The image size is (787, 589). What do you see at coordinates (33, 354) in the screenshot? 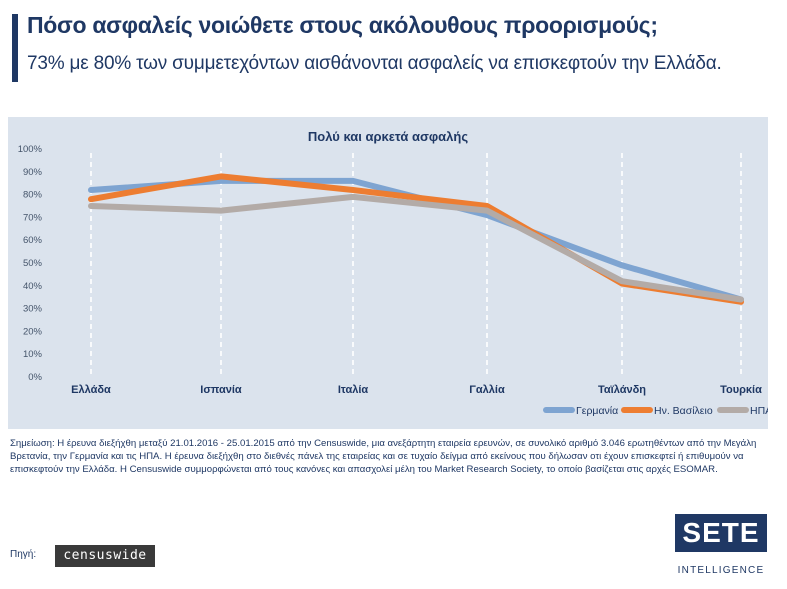
I see `y-tick-label: 10%` at bounding box center [33, 354].